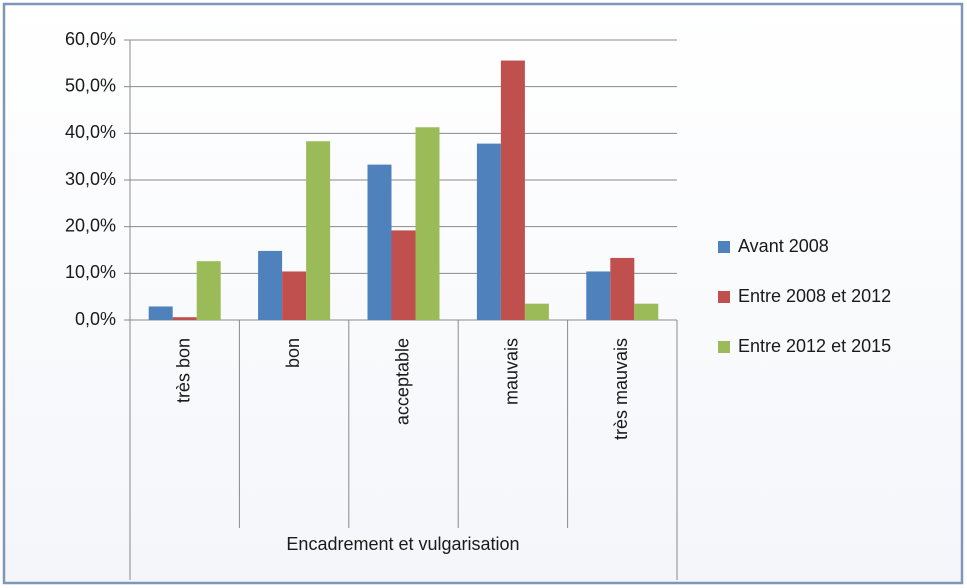 The width and height of the screenshot is (967, 588). I want to click on y-tick-label: 40,0%, so click(90, 132).